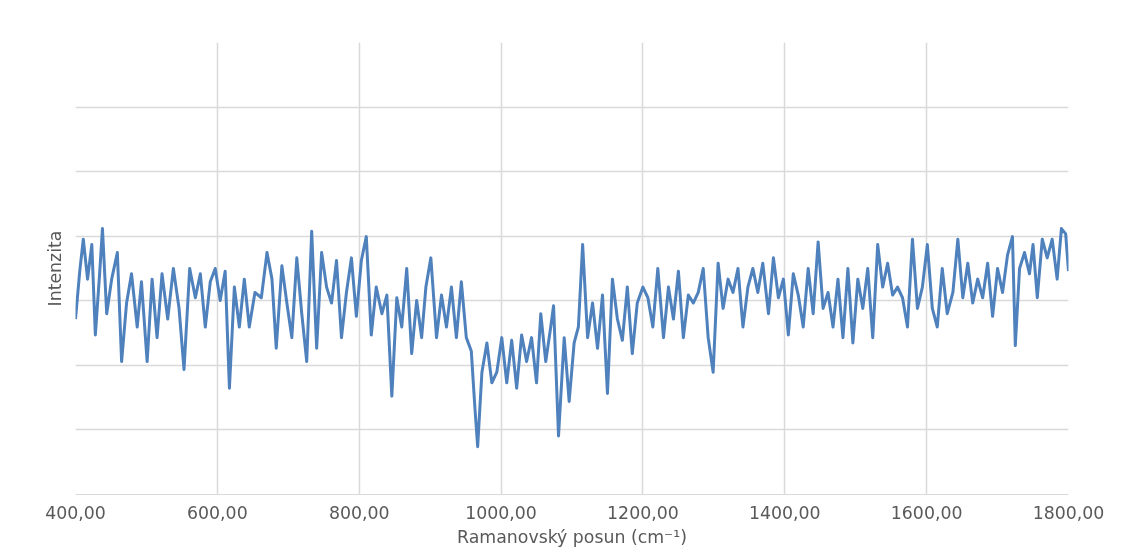 Image resolution: width=1130 pixels, height=549 pixels. What do you see at coordinates (926, 512) in the screenshot?
I see `x-tick-label: 1600,00` at bounding box center [926, 512].